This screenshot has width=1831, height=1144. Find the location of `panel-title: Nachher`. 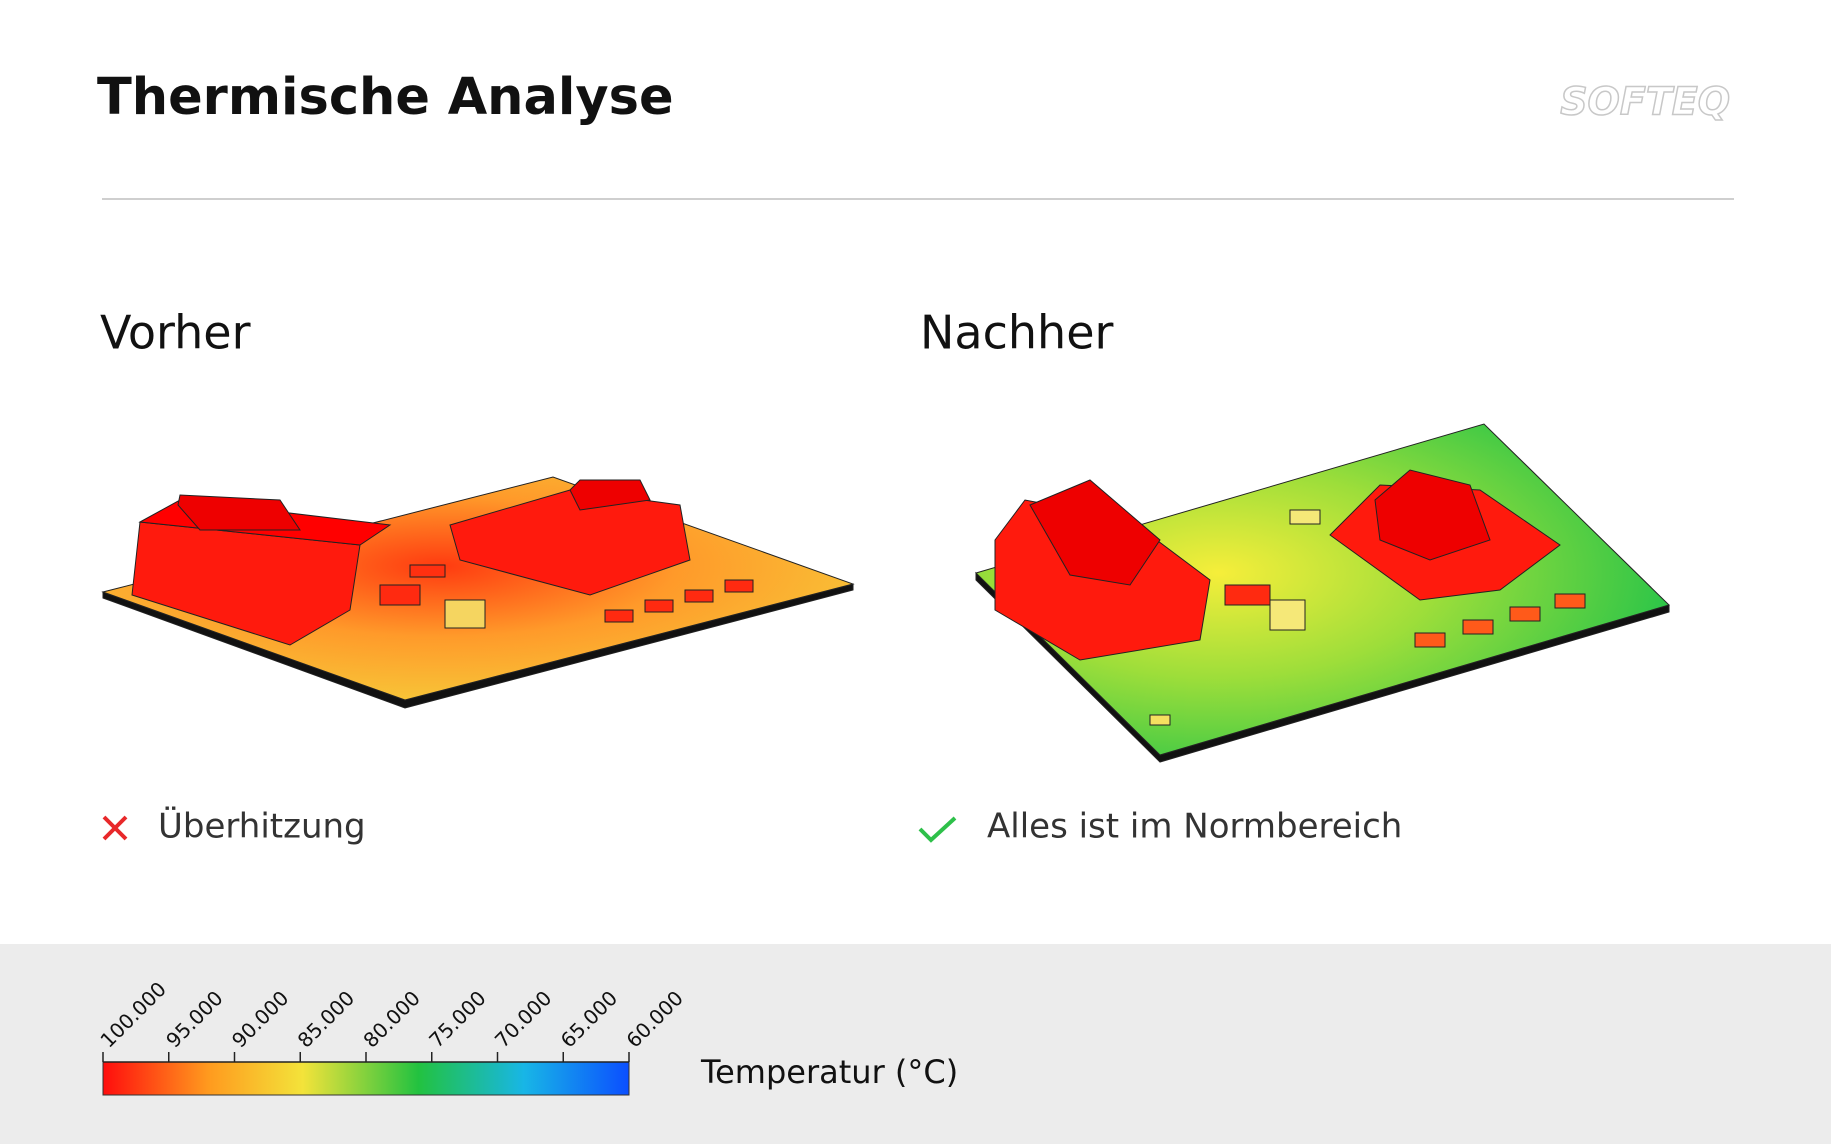

panel-title: Nachher is located at coordinates (1016, 333).